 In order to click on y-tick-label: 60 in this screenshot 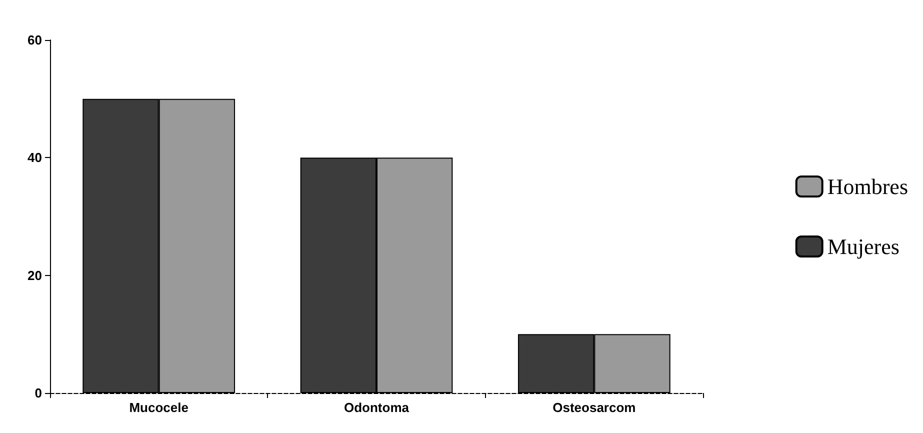, I will do `click(35, 40)`.